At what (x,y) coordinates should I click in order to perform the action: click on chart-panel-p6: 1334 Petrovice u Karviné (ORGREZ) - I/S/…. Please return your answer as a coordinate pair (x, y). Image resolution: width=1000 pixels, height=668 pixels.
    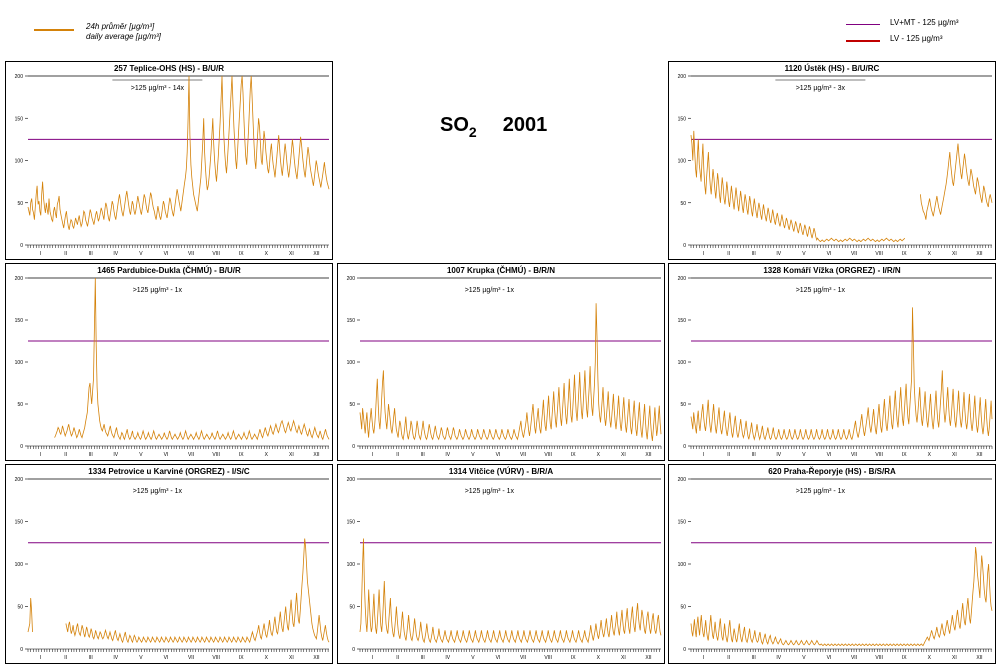
    Looking at the image, I should click on (169, 564).